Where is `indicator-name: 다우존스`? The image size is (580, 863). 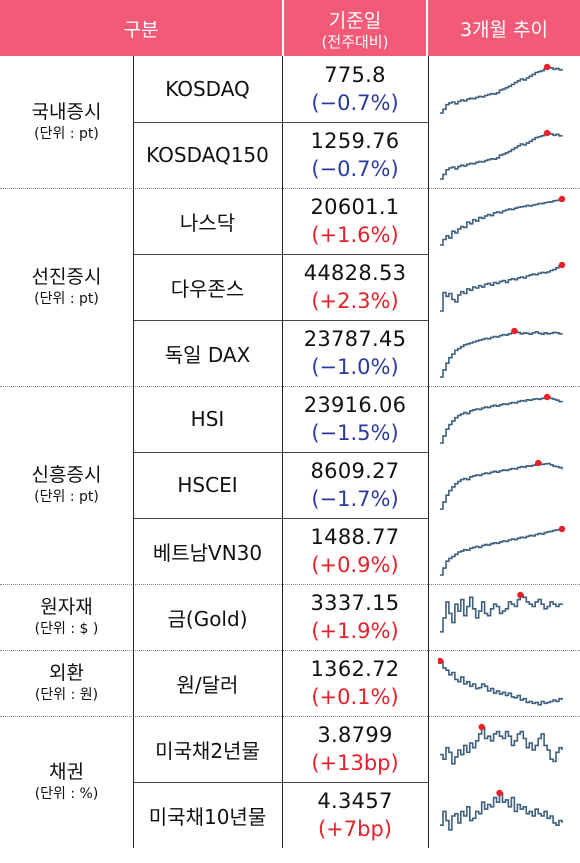
indicator-name: 다우존스 is located at coordinates (207, 288).